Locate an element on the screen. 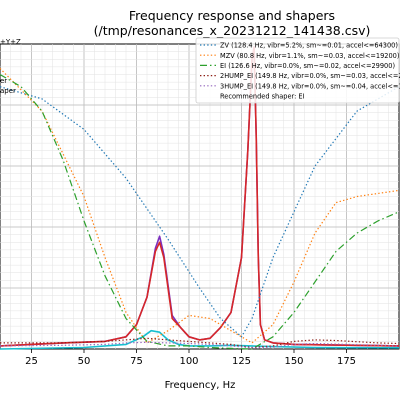 This screenshot has height=400, width=400. x-tick-label: 25 is located at coordinates (31, 361).